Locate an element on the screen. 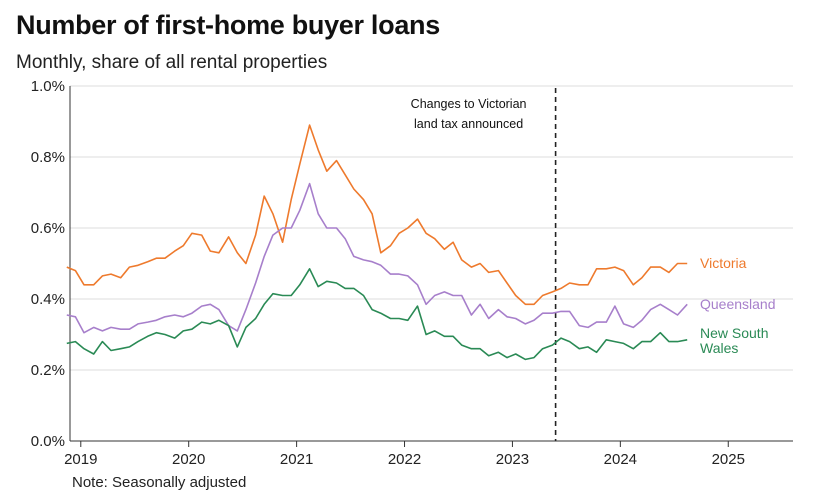 Image resolution: width=825 pixels, height=504 pixels. x-tick-label: 2024 is located at coordinates (620, 459).